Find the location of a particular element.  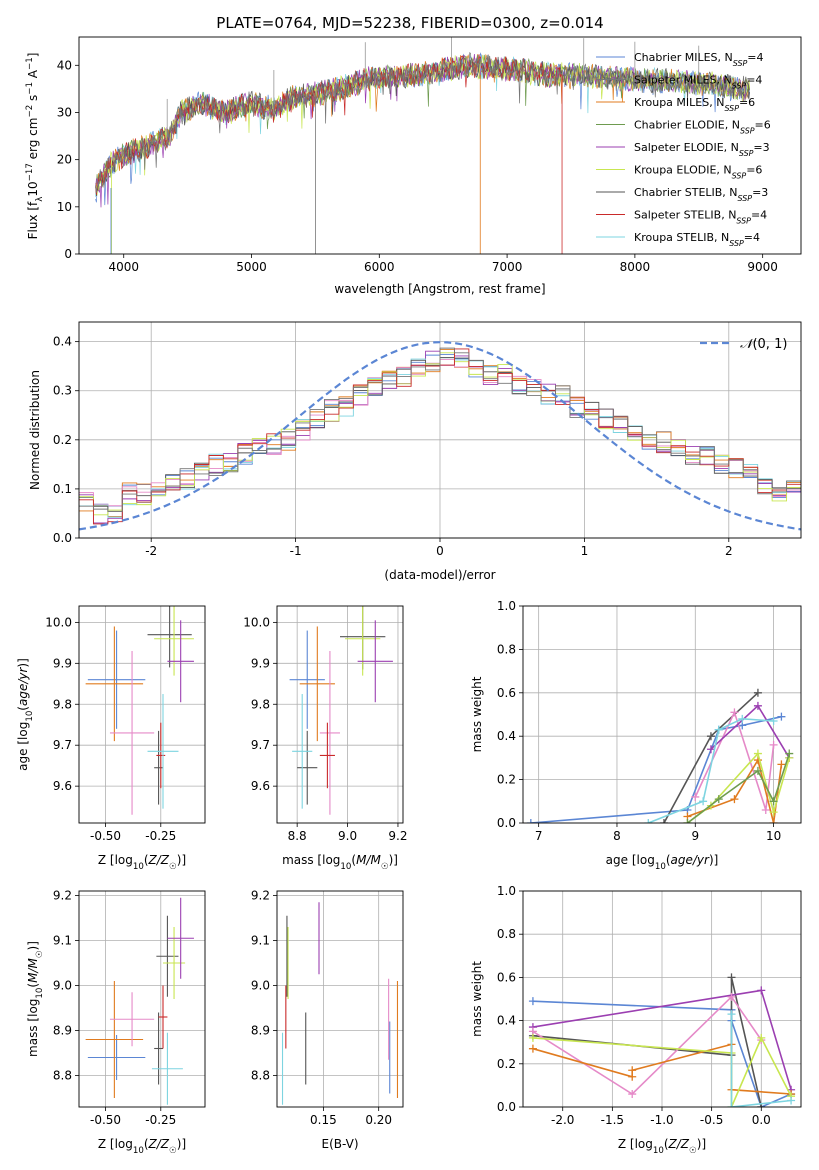

spectrum-legend-entry-0: Chabrier MILES, NSSP=4 is located at coordinates (699, 59).